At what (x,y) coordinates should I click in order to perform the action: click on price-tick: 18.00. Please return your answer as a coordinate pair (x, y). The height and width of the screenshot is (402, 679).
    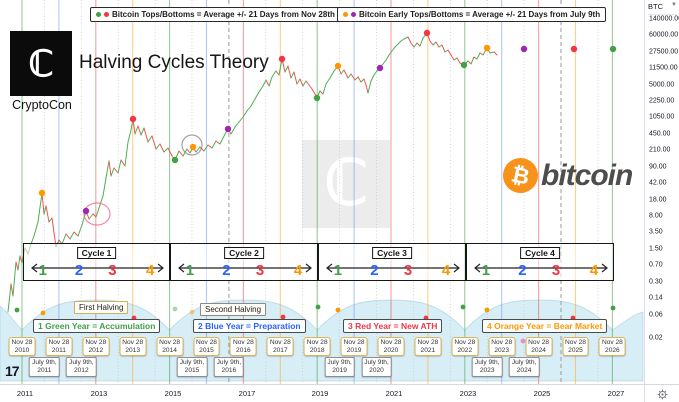
    Looking at the image, I should click on (658, 200).